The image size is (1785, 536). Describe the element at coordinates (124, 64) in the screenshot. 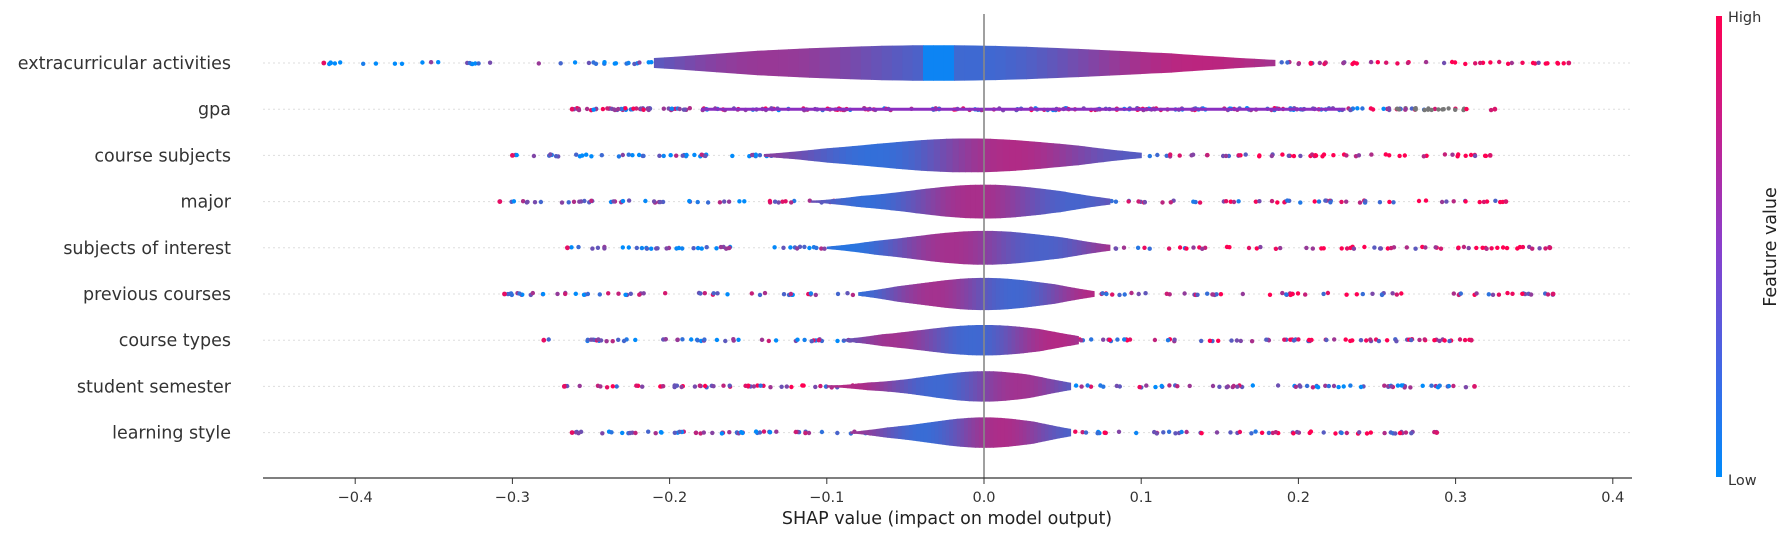

I see `feature-label: extracurricular activities` at that location.